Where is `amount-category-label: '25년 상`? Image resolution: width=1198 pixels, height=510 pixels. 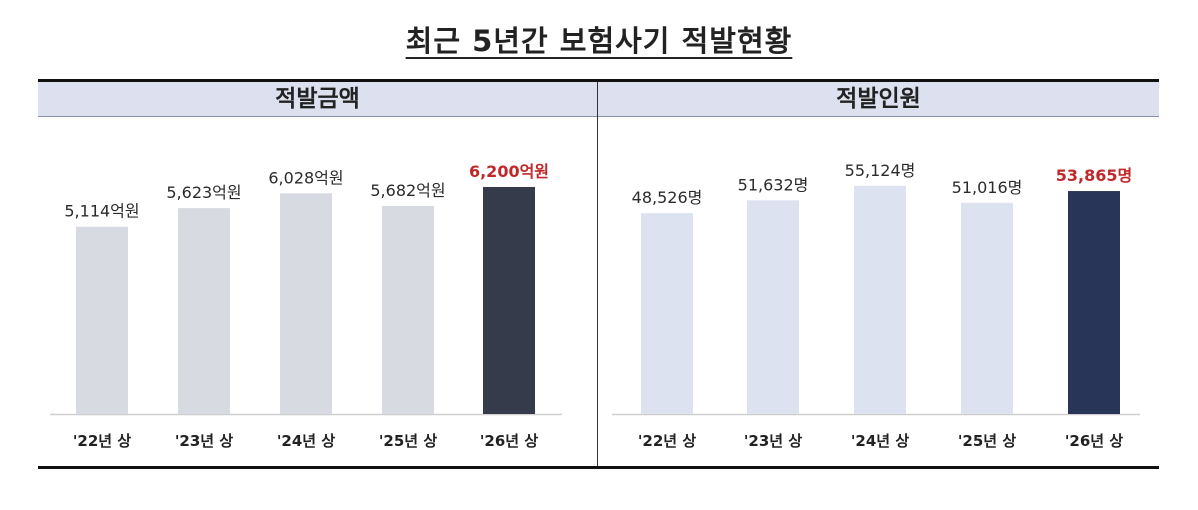 amount-category-label: '25년 상 is located at coordinates (408, 441).